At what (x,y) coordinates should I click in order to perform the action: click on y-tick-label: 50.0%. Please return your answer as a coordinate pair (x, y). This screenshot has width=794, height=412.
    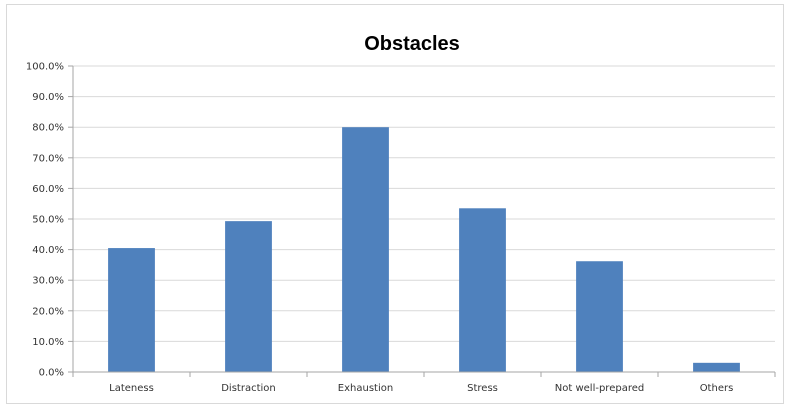
    Looking at the image, I should click on (48, 220).